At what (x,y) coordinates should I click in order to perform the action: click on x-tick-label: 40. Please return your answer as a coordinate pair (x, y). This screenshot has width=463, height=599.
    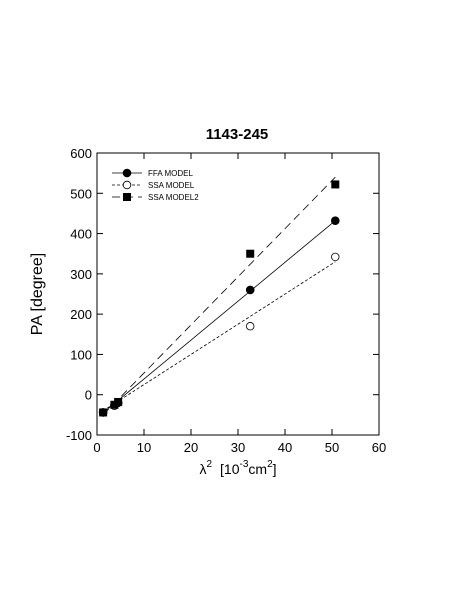
    Looking at the image, I should click on (285, 447).